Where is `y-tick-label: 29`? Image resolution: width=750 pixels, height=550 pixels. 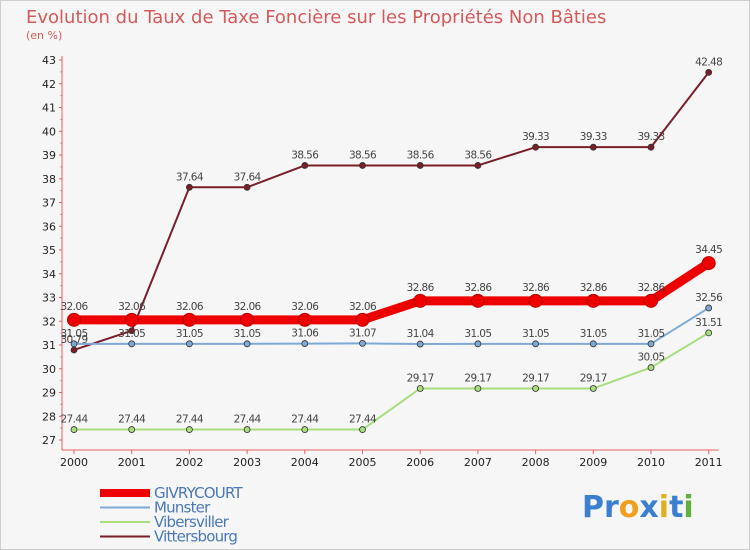 y-tick-label: 29 is located at coordinates (49, 393).